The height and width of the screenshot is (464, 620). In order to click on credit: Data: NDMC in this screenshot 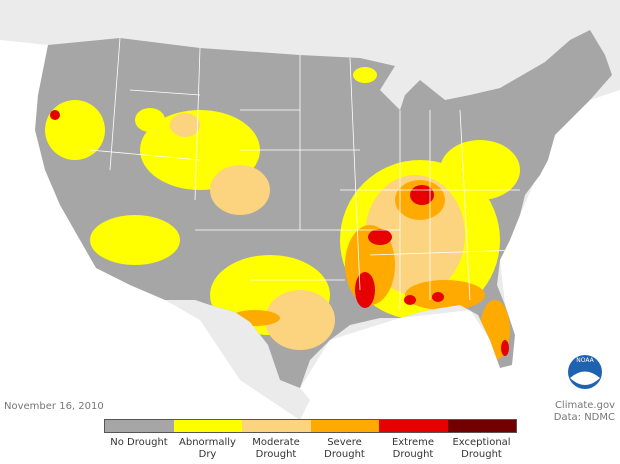, I will do `click(584, 417)`.